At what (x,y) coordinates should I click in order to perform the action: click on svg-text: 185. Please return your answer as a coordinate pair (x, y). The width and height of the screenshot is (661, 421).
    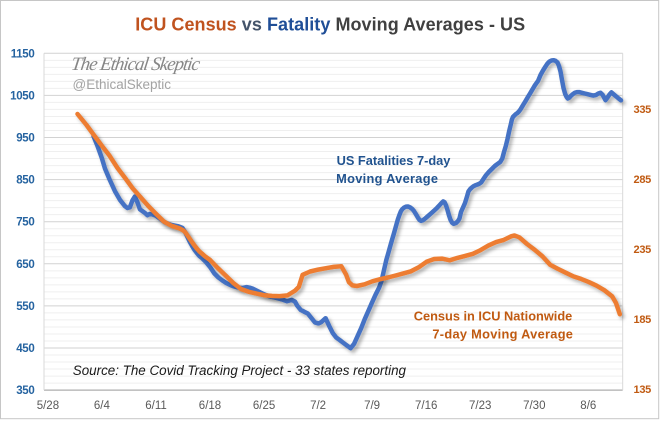
    Looking at the image, I should click on (643, 320).